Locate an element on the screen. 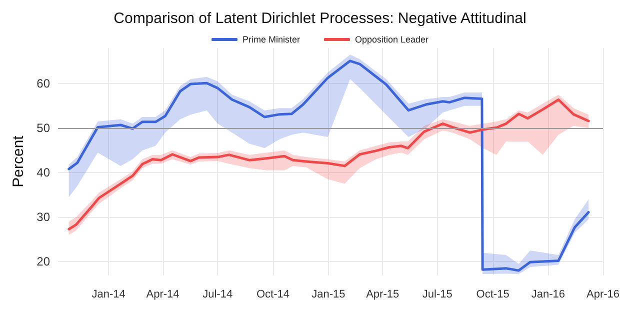  y-tick-label: 30 is located at coordinates (43, 217).